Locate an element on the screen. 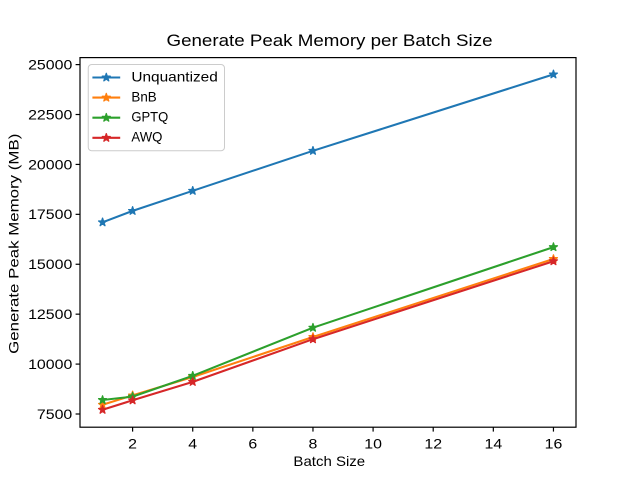 This screenshot has width=640, height=480. svg-text:Generate Peak Memory per Batch: Generate Peak Memory per Batch Size is located at coordinates (330, 40).